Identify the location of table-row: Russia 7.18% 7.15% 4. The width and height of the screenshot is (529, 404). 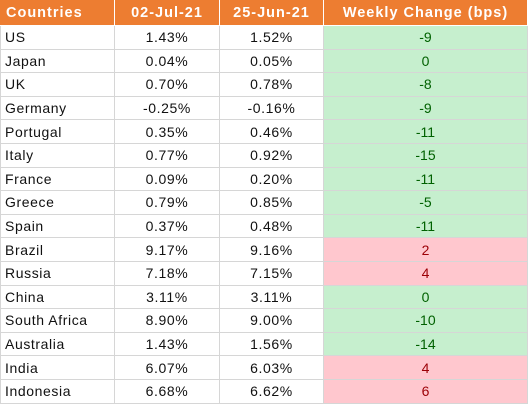
(264, 273).